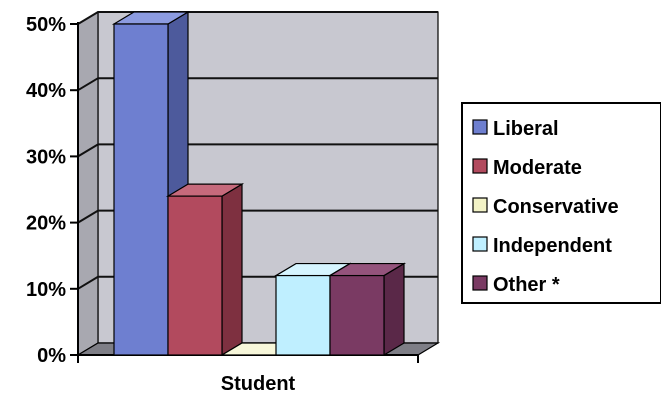  I want to click on legend-item: Liberal, so click(515, 129).